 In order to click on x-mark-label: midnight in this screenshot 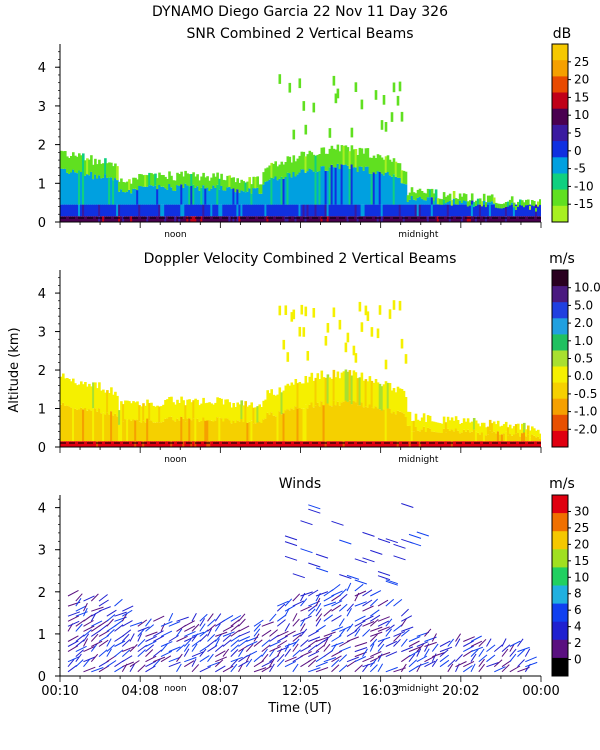, I will do `click(418, 235)`.